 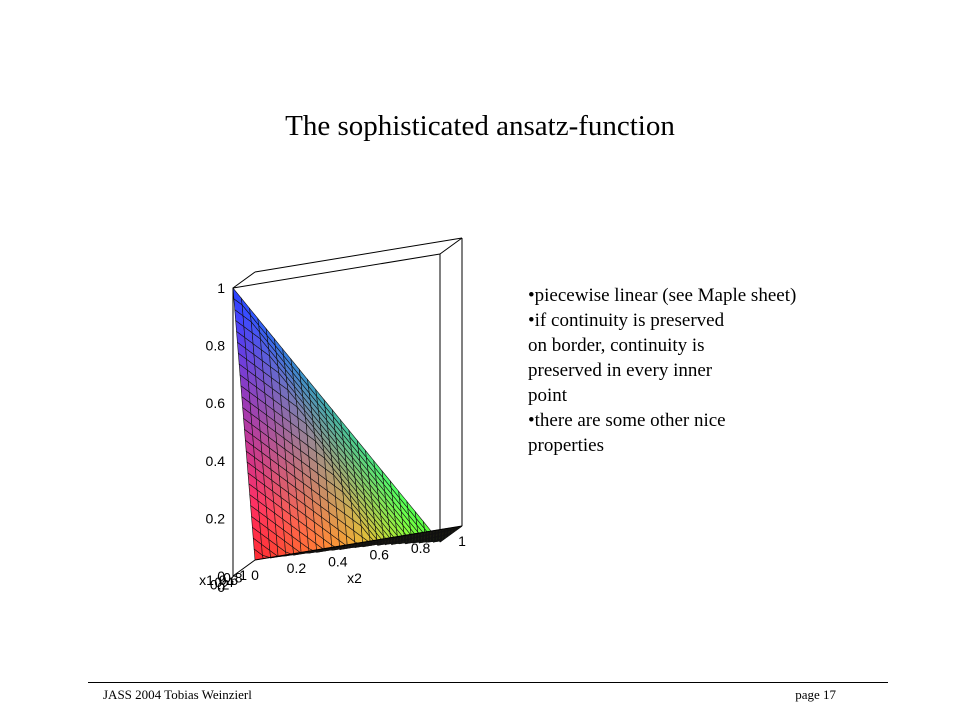 What do you see at coordinates (216, 346) in the screenshot?
I see `z-tick-label: 0.8` at bounding box center [216, 346].